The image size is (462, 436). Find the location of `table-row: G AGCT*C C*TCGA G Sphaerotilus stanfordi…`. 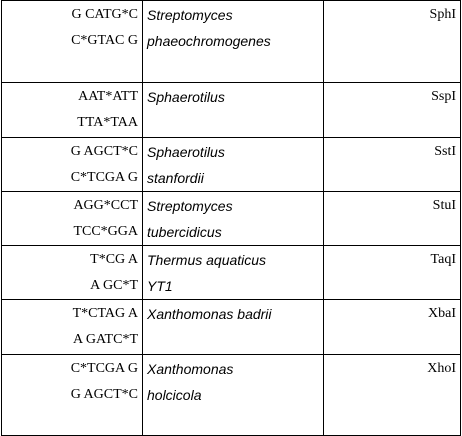

table-row: G AGCT*C C*TCGA G Sphaerotilus stanfordi… is located at coordinates (231, 164).